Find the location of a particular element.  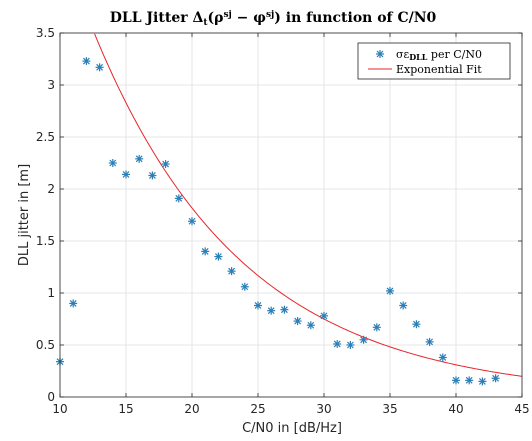

x-tick-label: 10 is located at coordinates (59, 409).